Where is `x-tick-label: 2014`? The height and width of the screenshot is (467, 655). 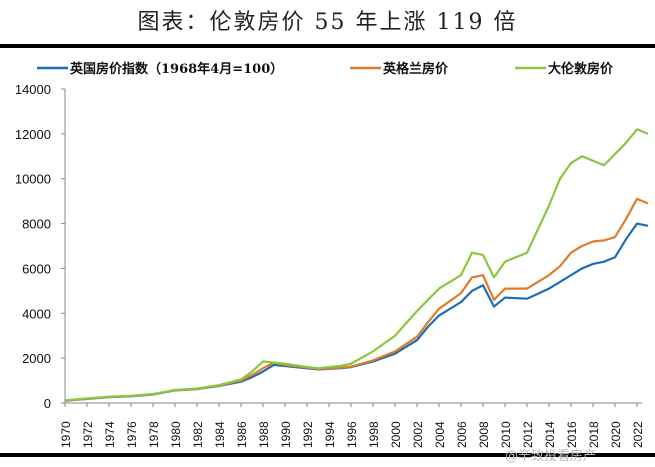
x-tick-label: 2014 is located at coordinates (550, 434).